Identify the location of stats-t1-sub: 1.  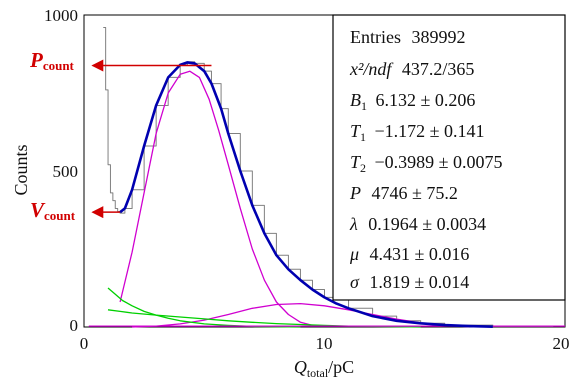
(363, 137).